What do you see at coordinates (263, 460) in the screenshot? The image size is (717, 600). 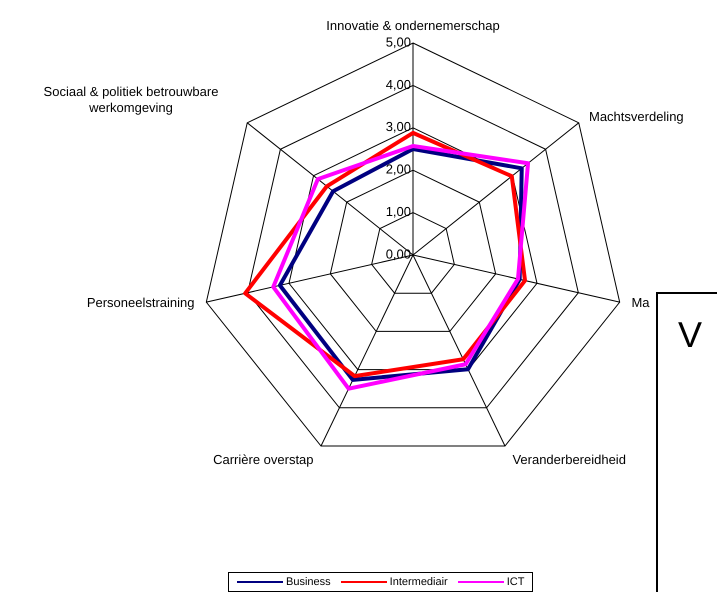 I see `spoke-label: Carrière overstap` at bounding box center [263, 460].